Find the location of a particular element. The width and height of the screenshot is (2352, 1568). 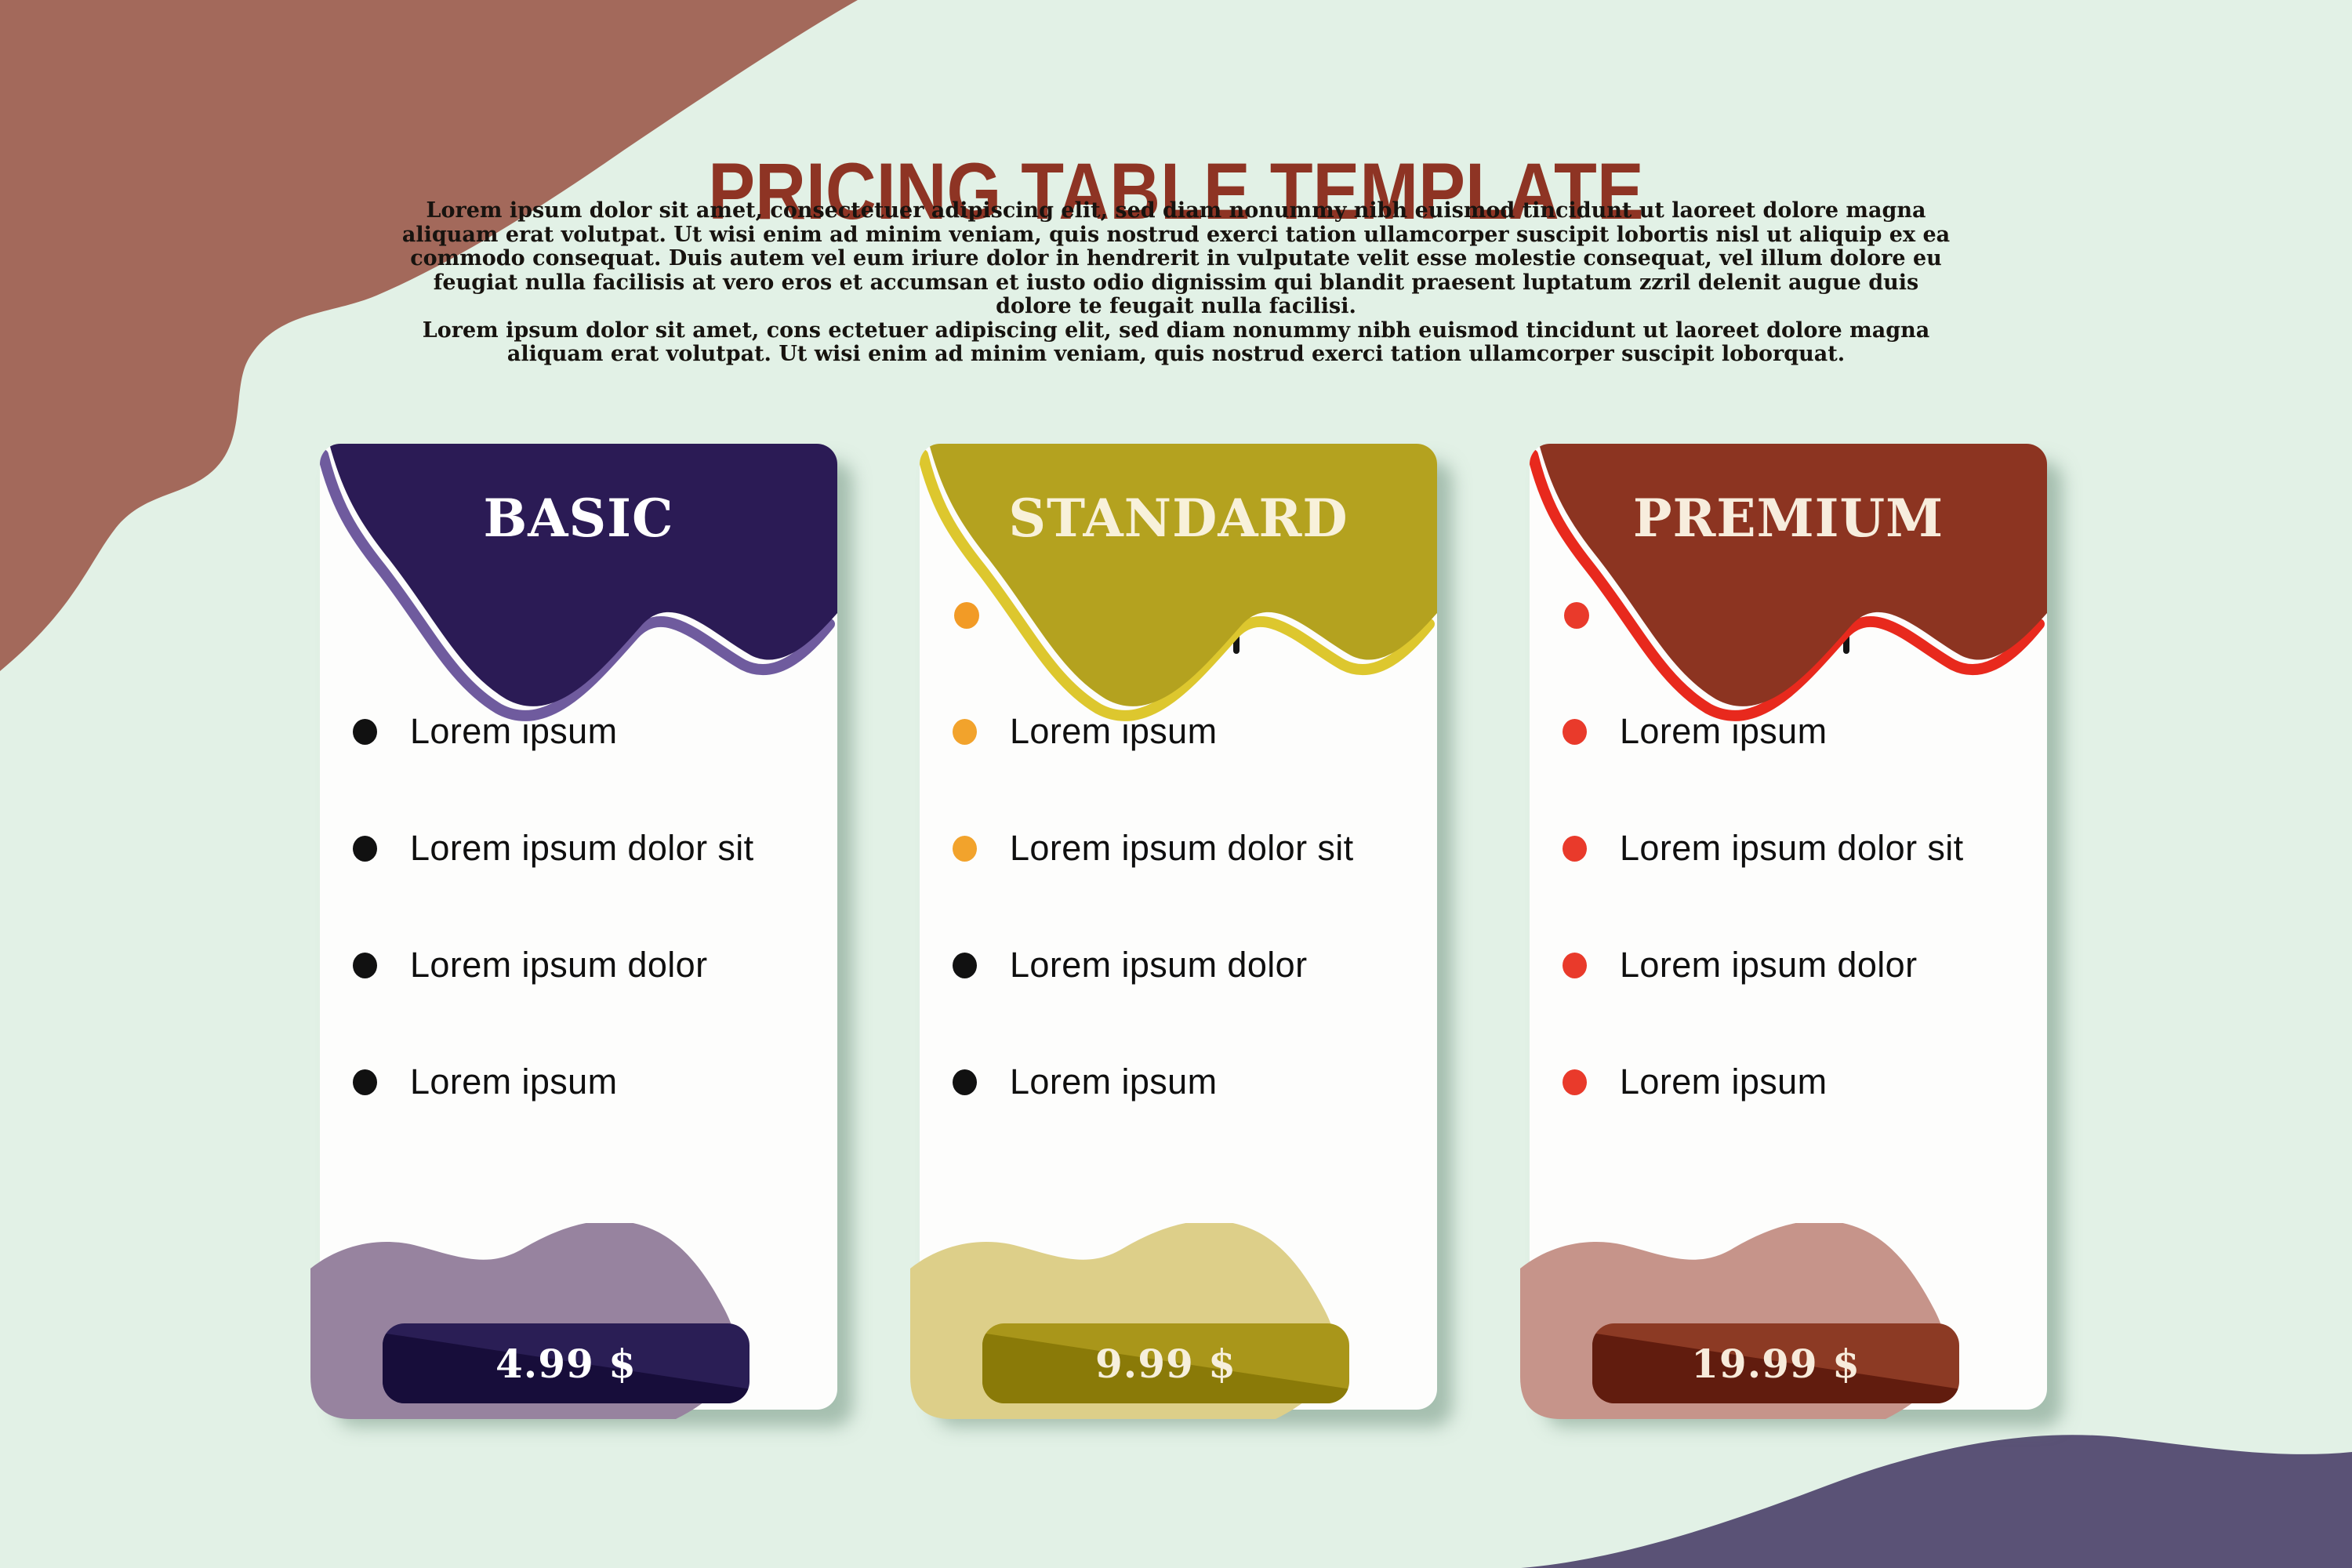

bottom-right-blob-shape is located at coordinates (1936, 1501).